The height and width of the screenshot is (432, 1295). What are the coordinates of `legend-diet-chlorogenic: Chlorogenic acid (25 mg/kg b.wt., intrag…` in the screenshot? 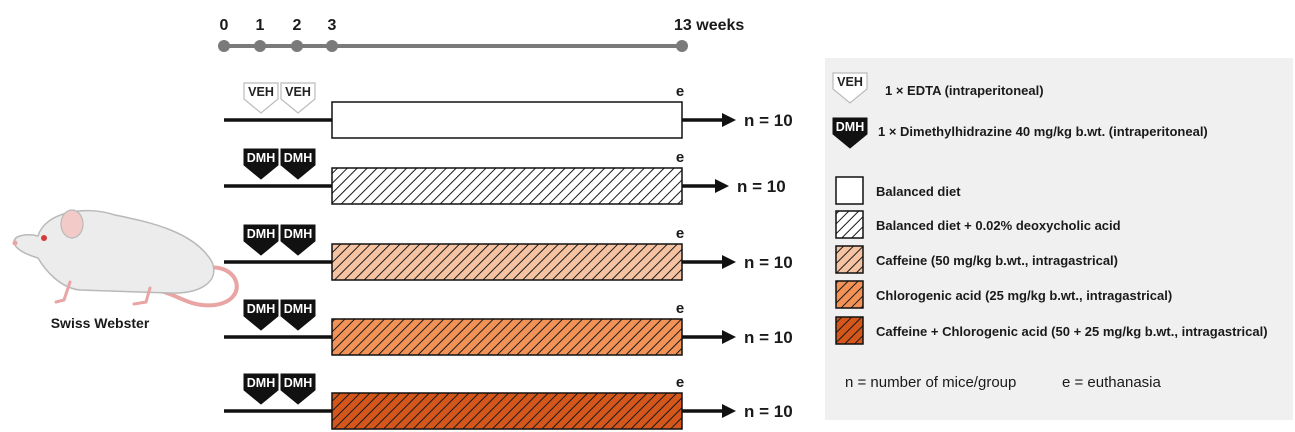 It's located at (1003, 294).